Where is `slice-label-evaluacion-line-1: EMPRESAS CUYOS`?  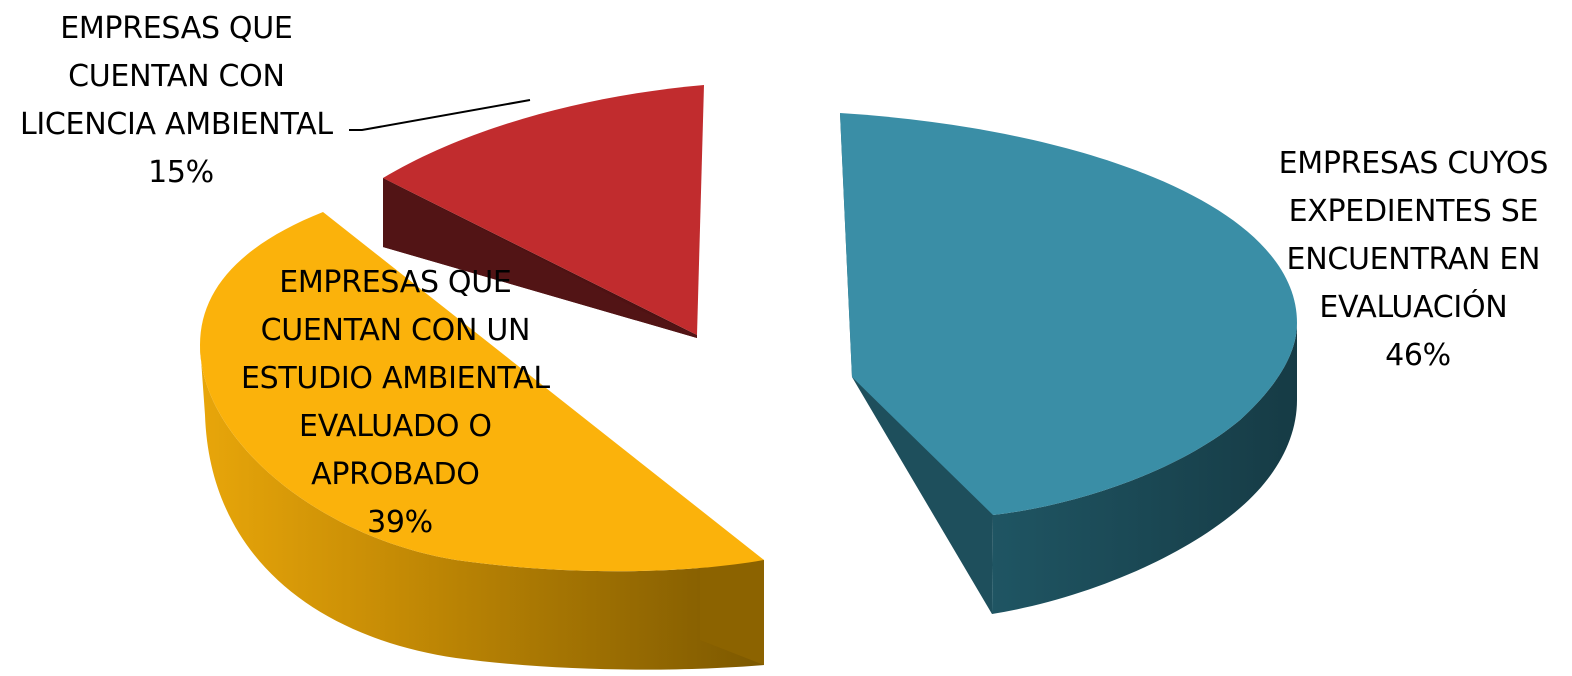 slice-label-evaluacion-line-1: EMPRESAS CUYOS is located at coordinates (1413, 163).